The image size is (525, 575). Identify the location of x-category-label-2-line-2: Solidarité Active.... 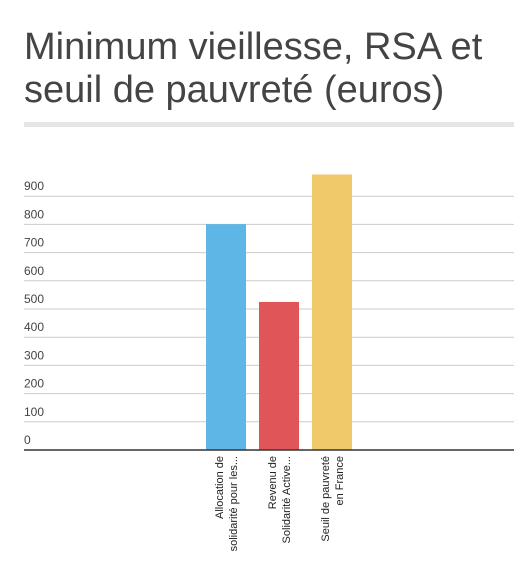
(287, 499).